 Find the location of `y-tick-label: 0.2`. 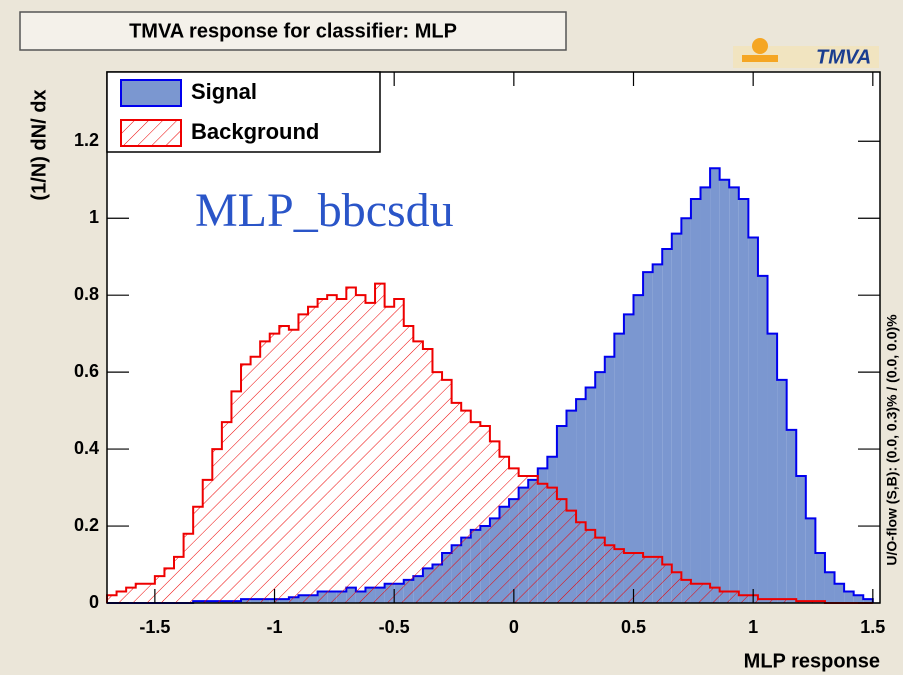

y-tick-label: 0.2 is located at coordinates (86, 525).